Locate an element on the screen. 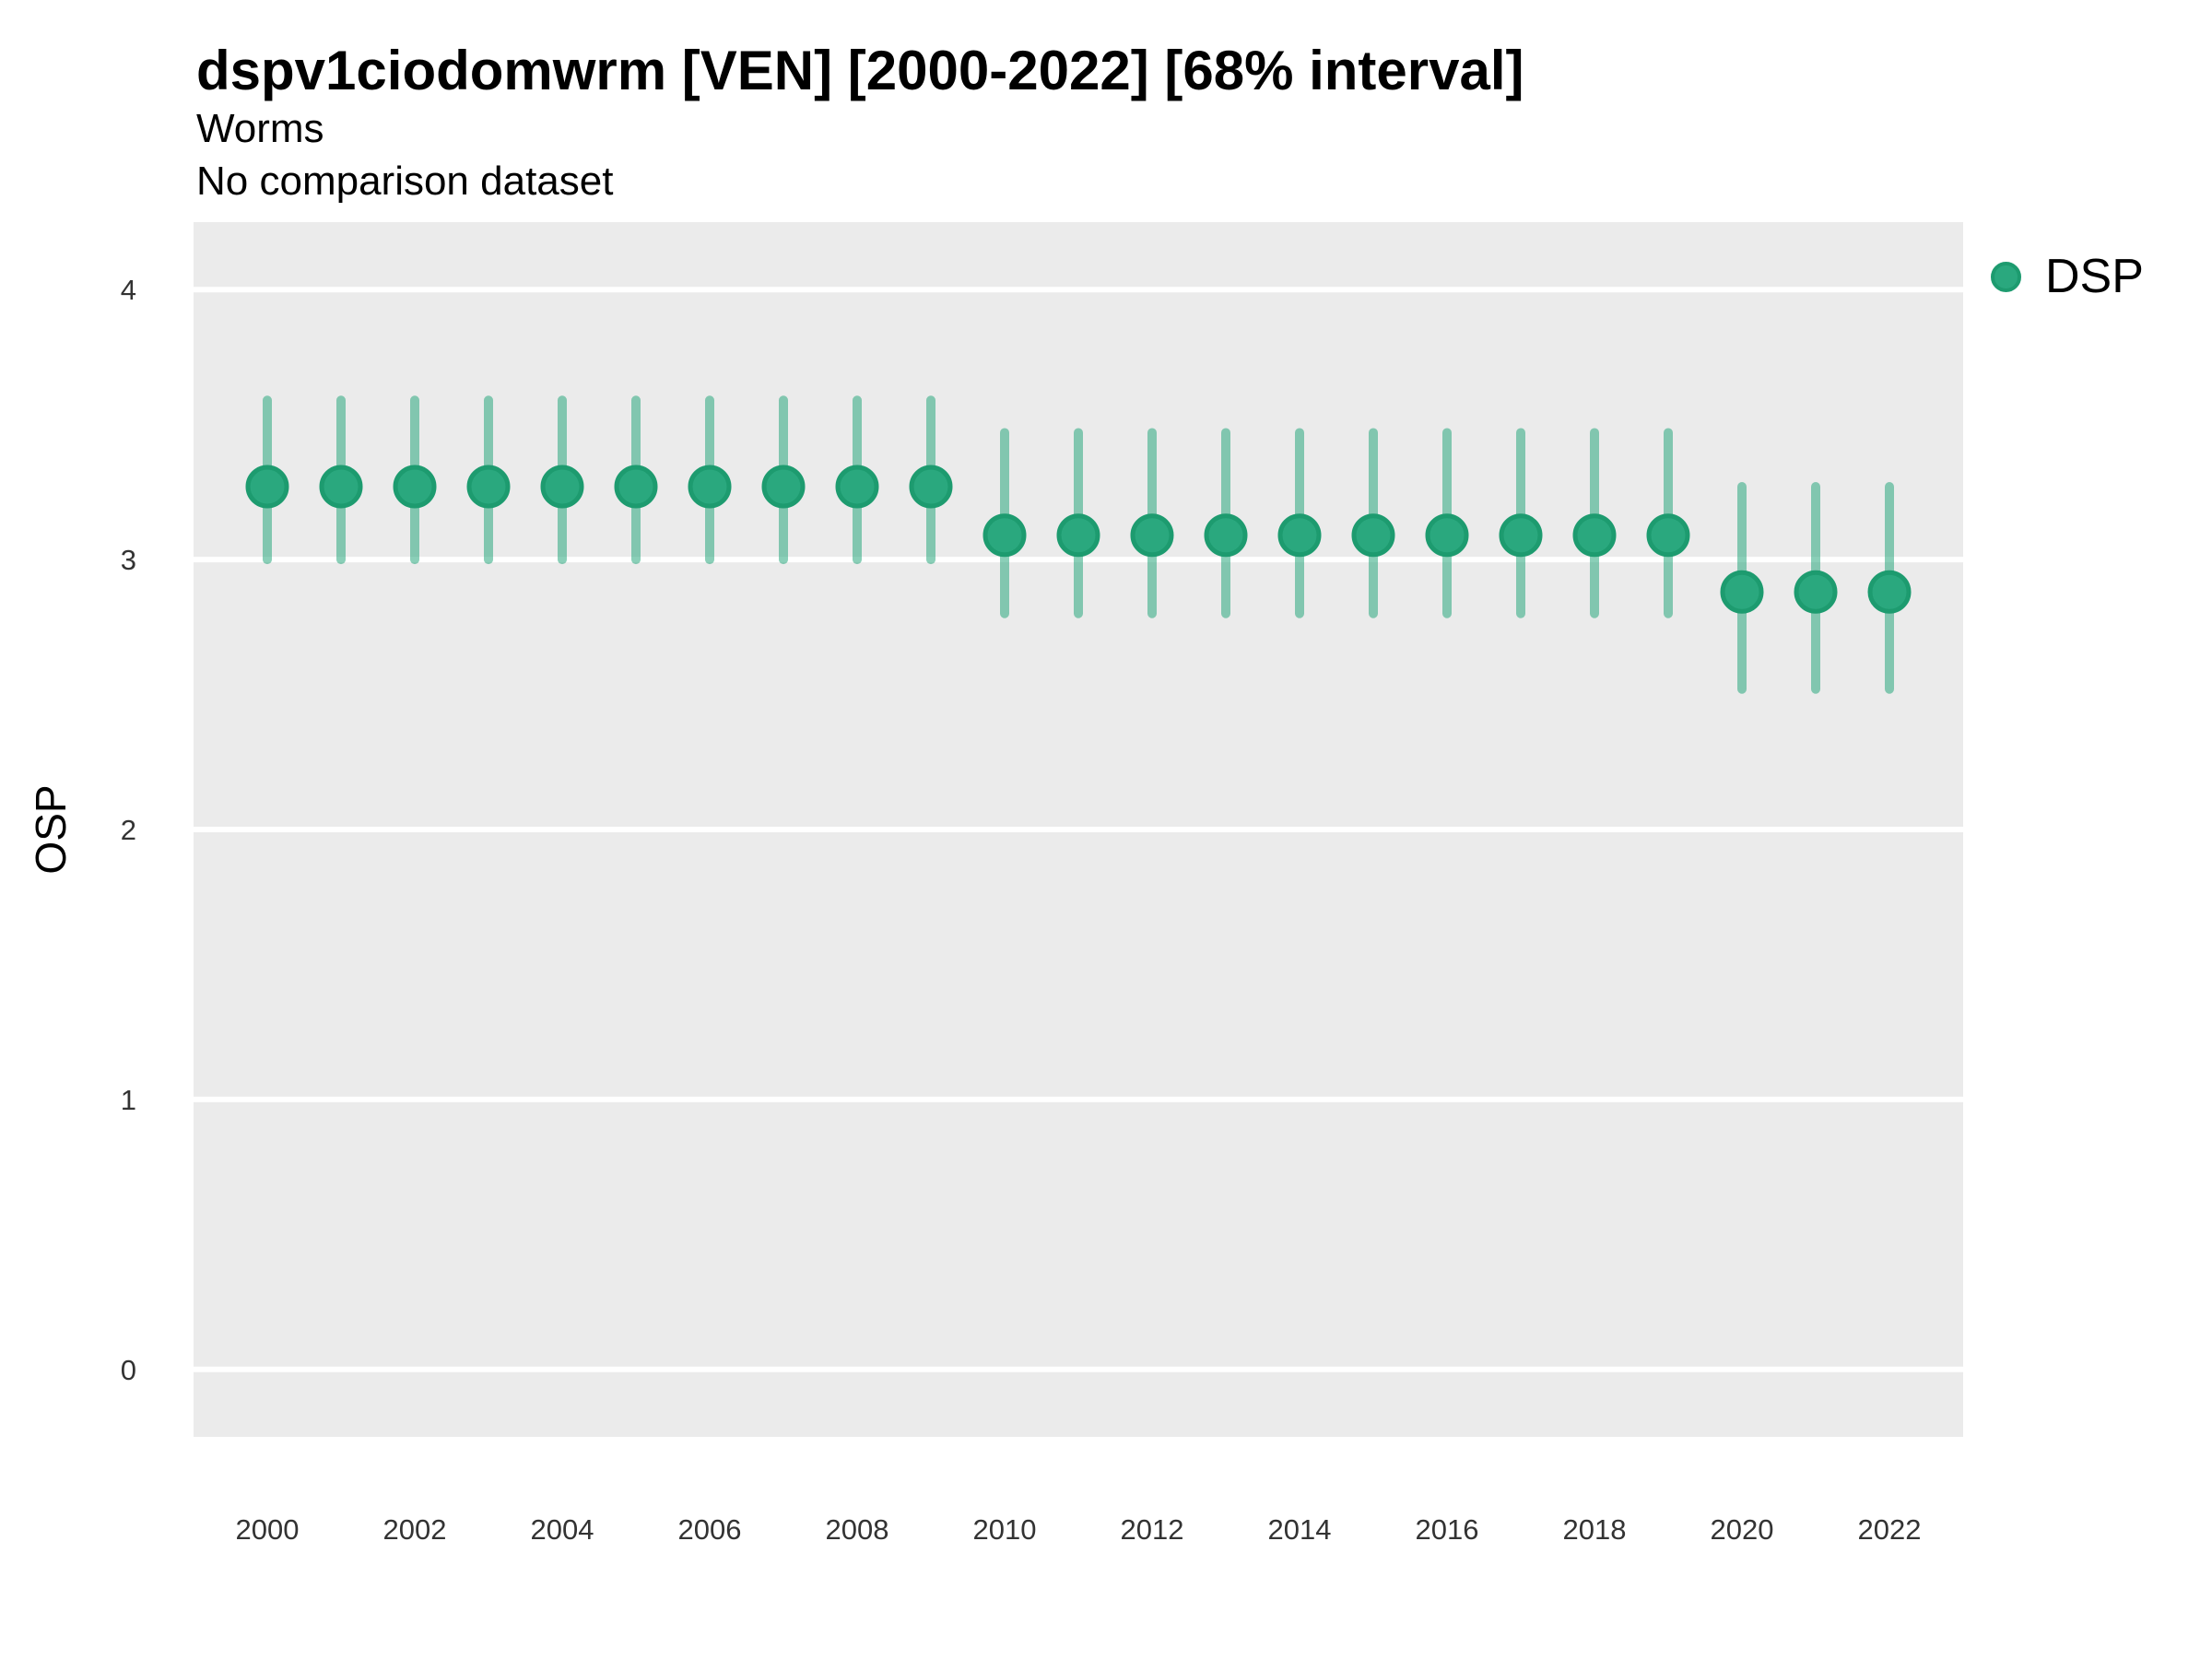  y-tick-label: 2 is located at coordinates (128, 830).